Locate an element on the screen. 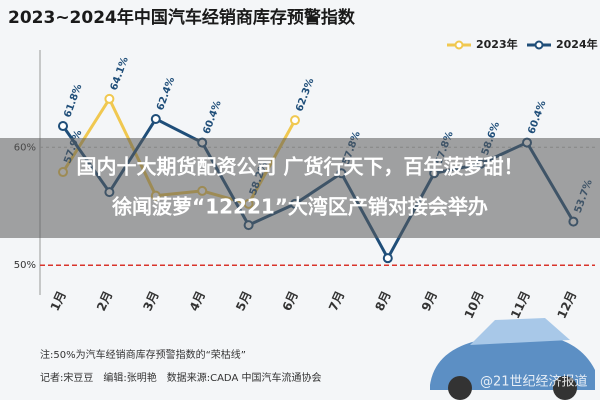  legend-label: 2023年 is located at coordinates (497, 44).